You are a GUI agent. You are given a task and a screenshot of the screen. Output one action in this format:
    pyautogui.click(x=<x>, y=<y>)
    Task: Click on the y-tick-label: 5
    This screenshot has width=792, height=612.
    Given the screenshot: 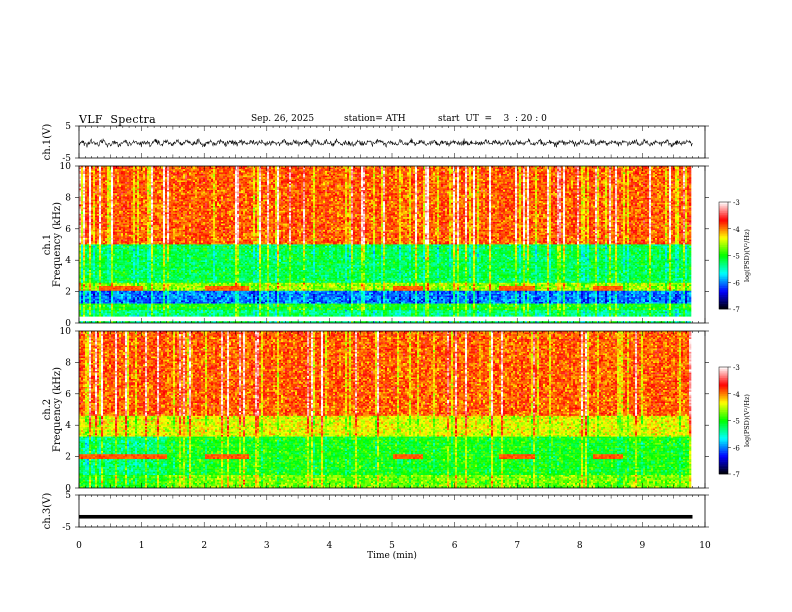 What is the action you would take?
    pyautogui.click(x=68, y=127)
    